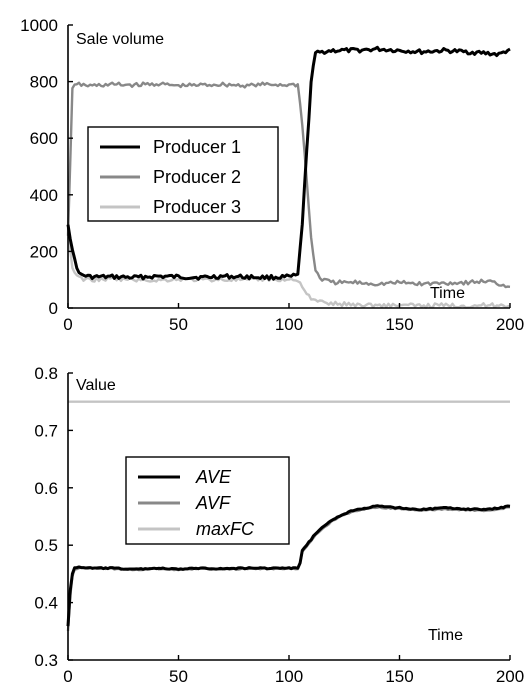 The height and width of the screenshot is (686, 526). What do you see at coordinates (197, 177) in the screenshot?
I see `sale-volume-legend-label: Producer 2` at bounding box center [197, 177].